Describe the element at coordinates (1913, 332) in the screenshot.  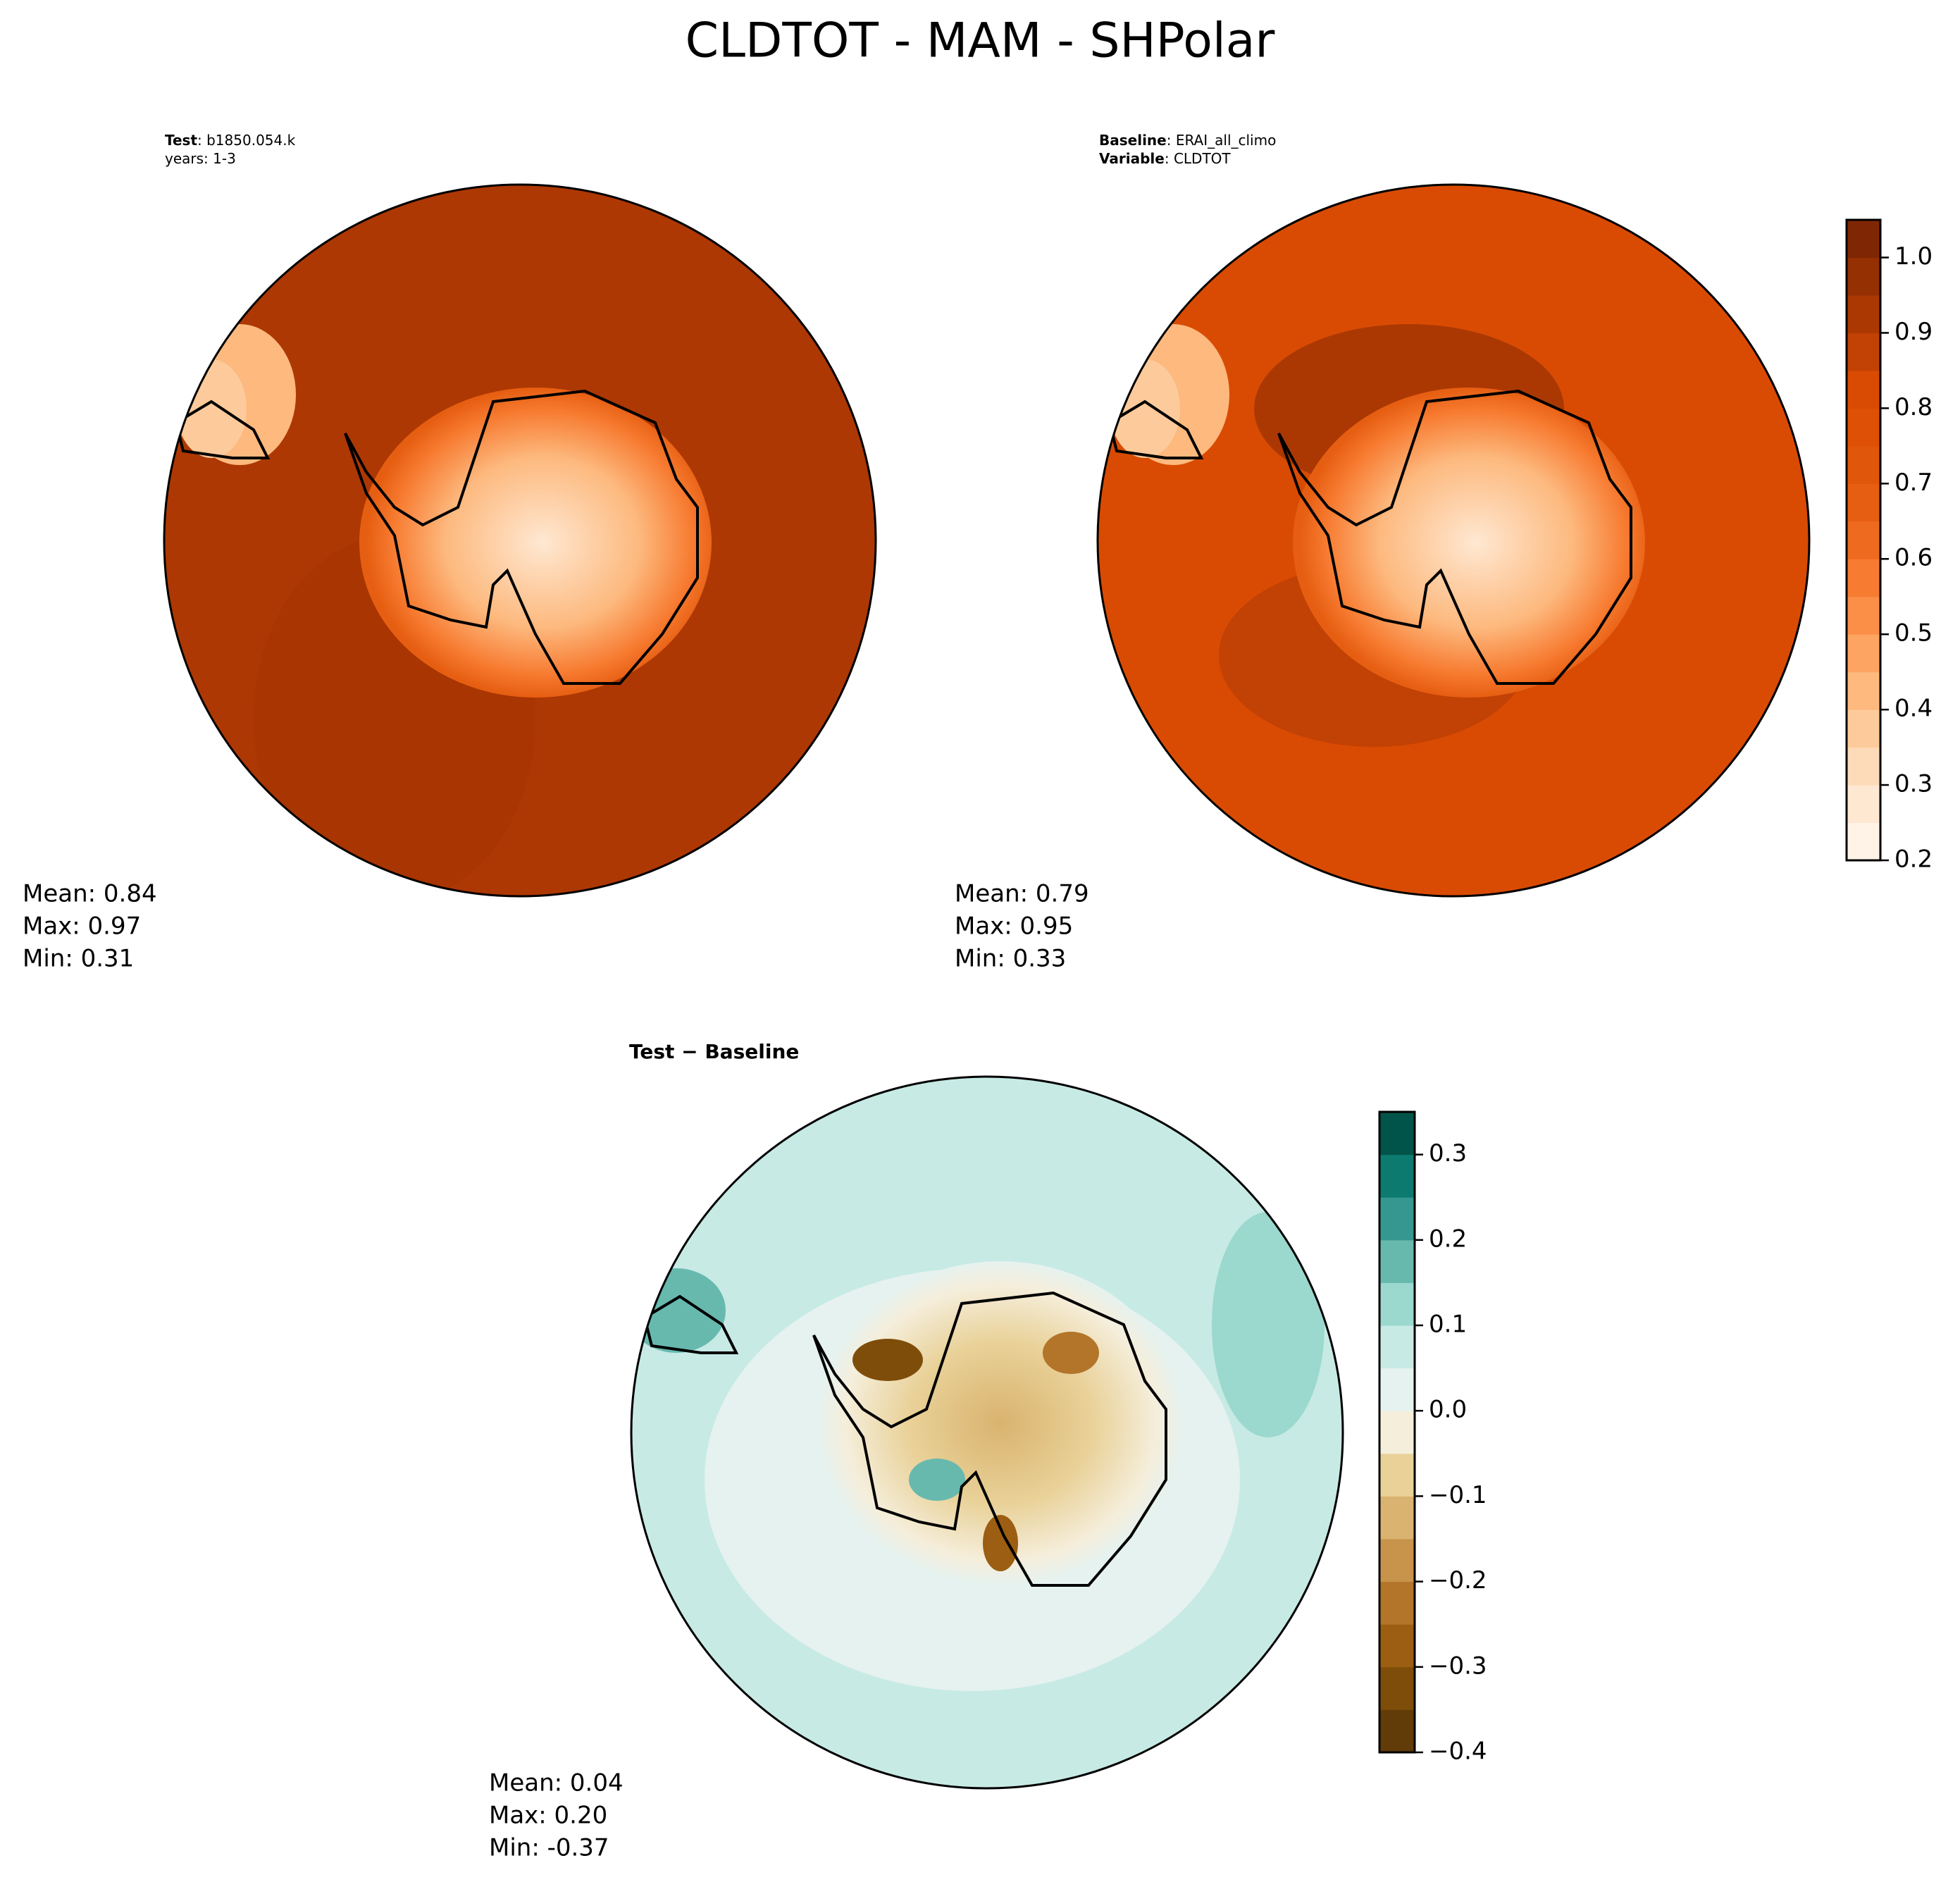
I see `colorbar-tick-label: 0.9` at that location.